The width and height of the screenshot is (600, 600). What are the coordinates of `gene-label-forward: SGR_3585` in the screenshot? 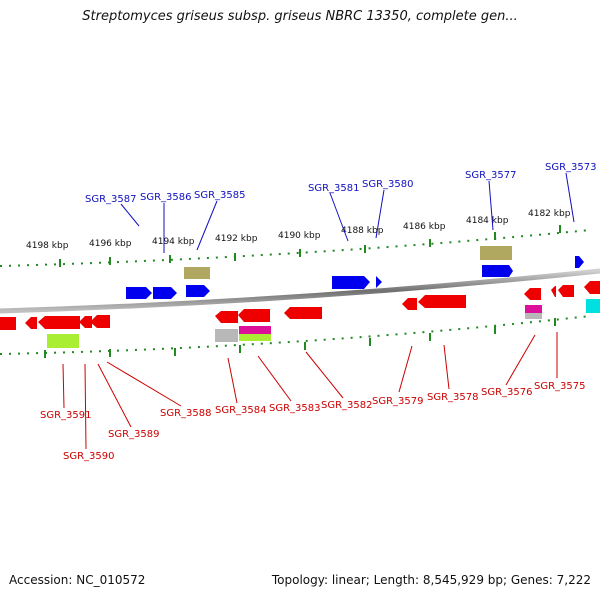 It's located at (220, 195).